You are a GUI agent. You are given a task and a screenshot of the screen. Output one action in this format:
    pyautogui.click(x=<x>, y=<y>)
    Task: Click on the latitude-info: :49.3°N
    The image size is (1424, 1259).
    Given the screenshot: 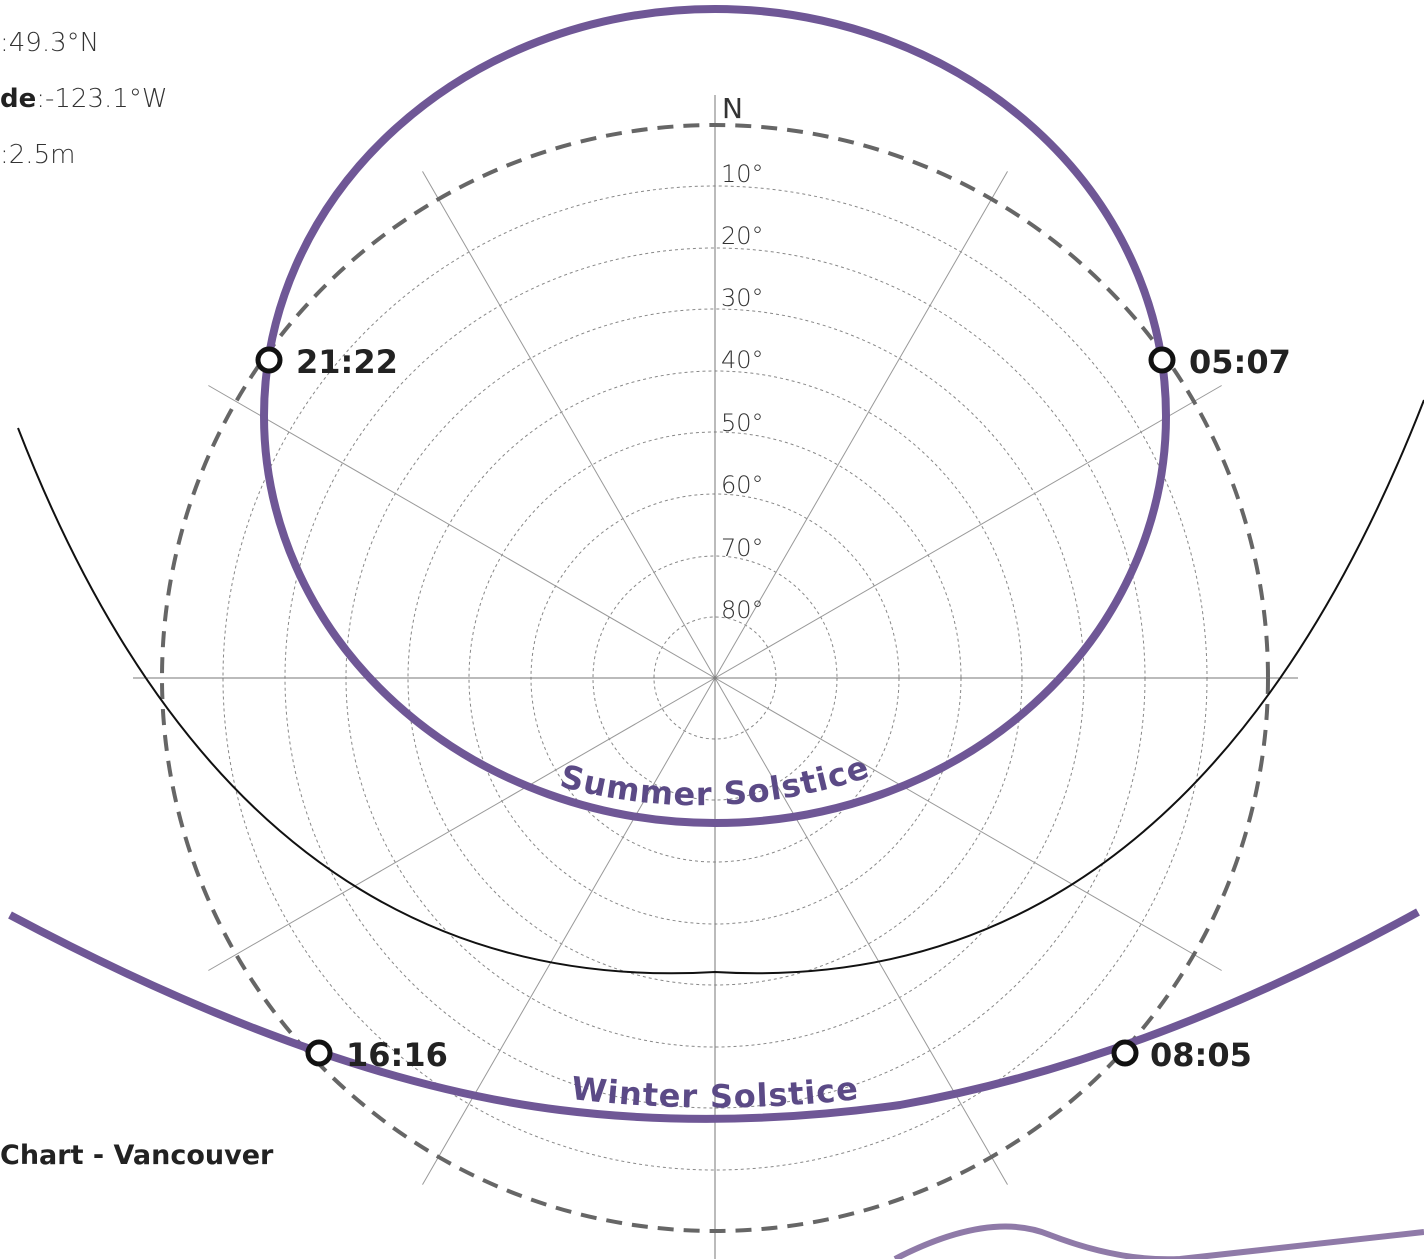 What is the action you would take?
    pyautogui.click(x=49, y=43)
    